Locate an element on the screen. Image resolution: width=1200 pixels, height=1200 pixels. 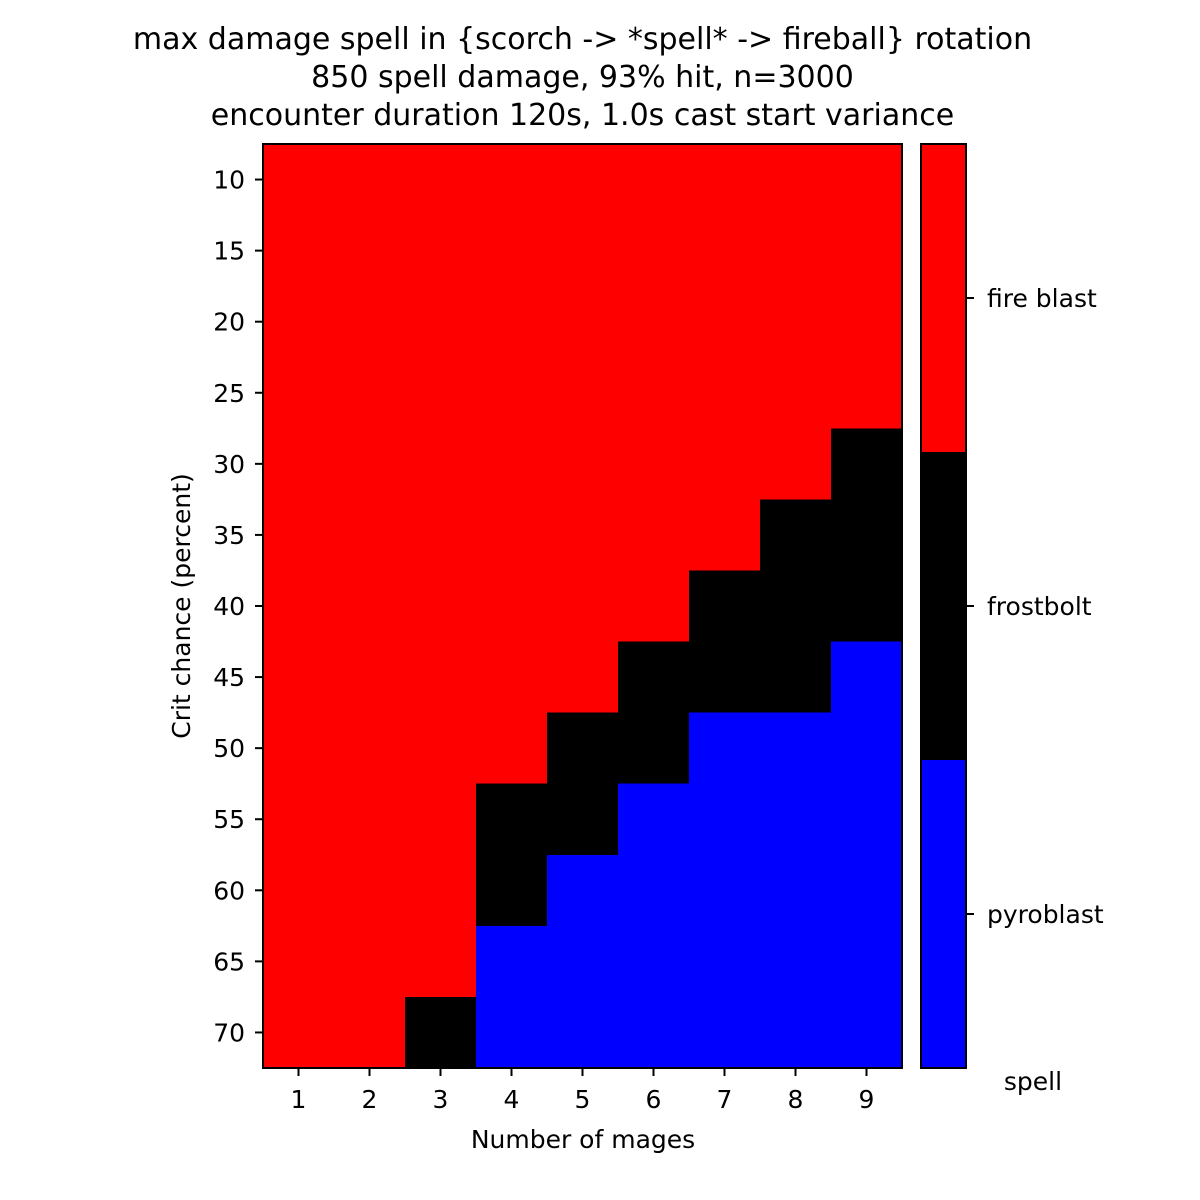
x-tick-label: 3 is located at coordinates (441, 1099).